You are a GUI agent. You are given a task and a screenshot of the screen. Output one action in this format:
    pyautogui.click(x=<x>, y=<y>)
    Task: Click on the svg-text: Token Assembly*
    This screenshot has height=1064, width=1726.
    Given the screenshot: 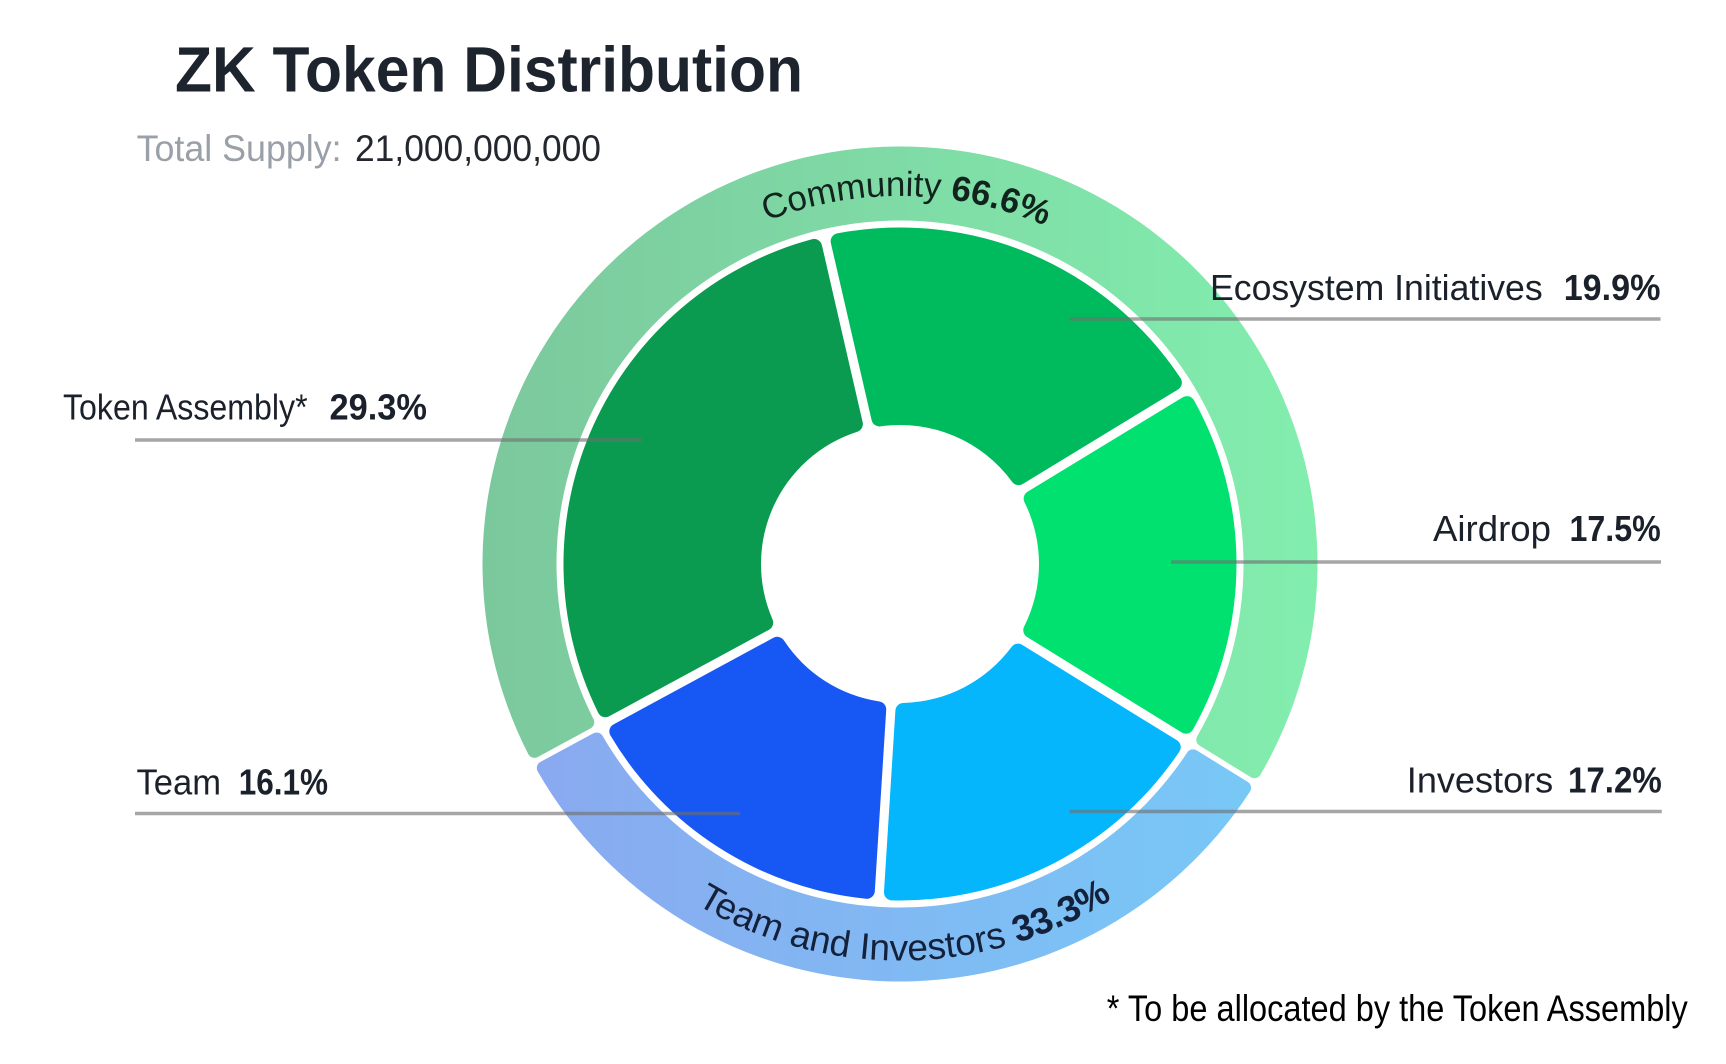 What is the action you would take?
    pyautogui.click(x=185, y=407)
    